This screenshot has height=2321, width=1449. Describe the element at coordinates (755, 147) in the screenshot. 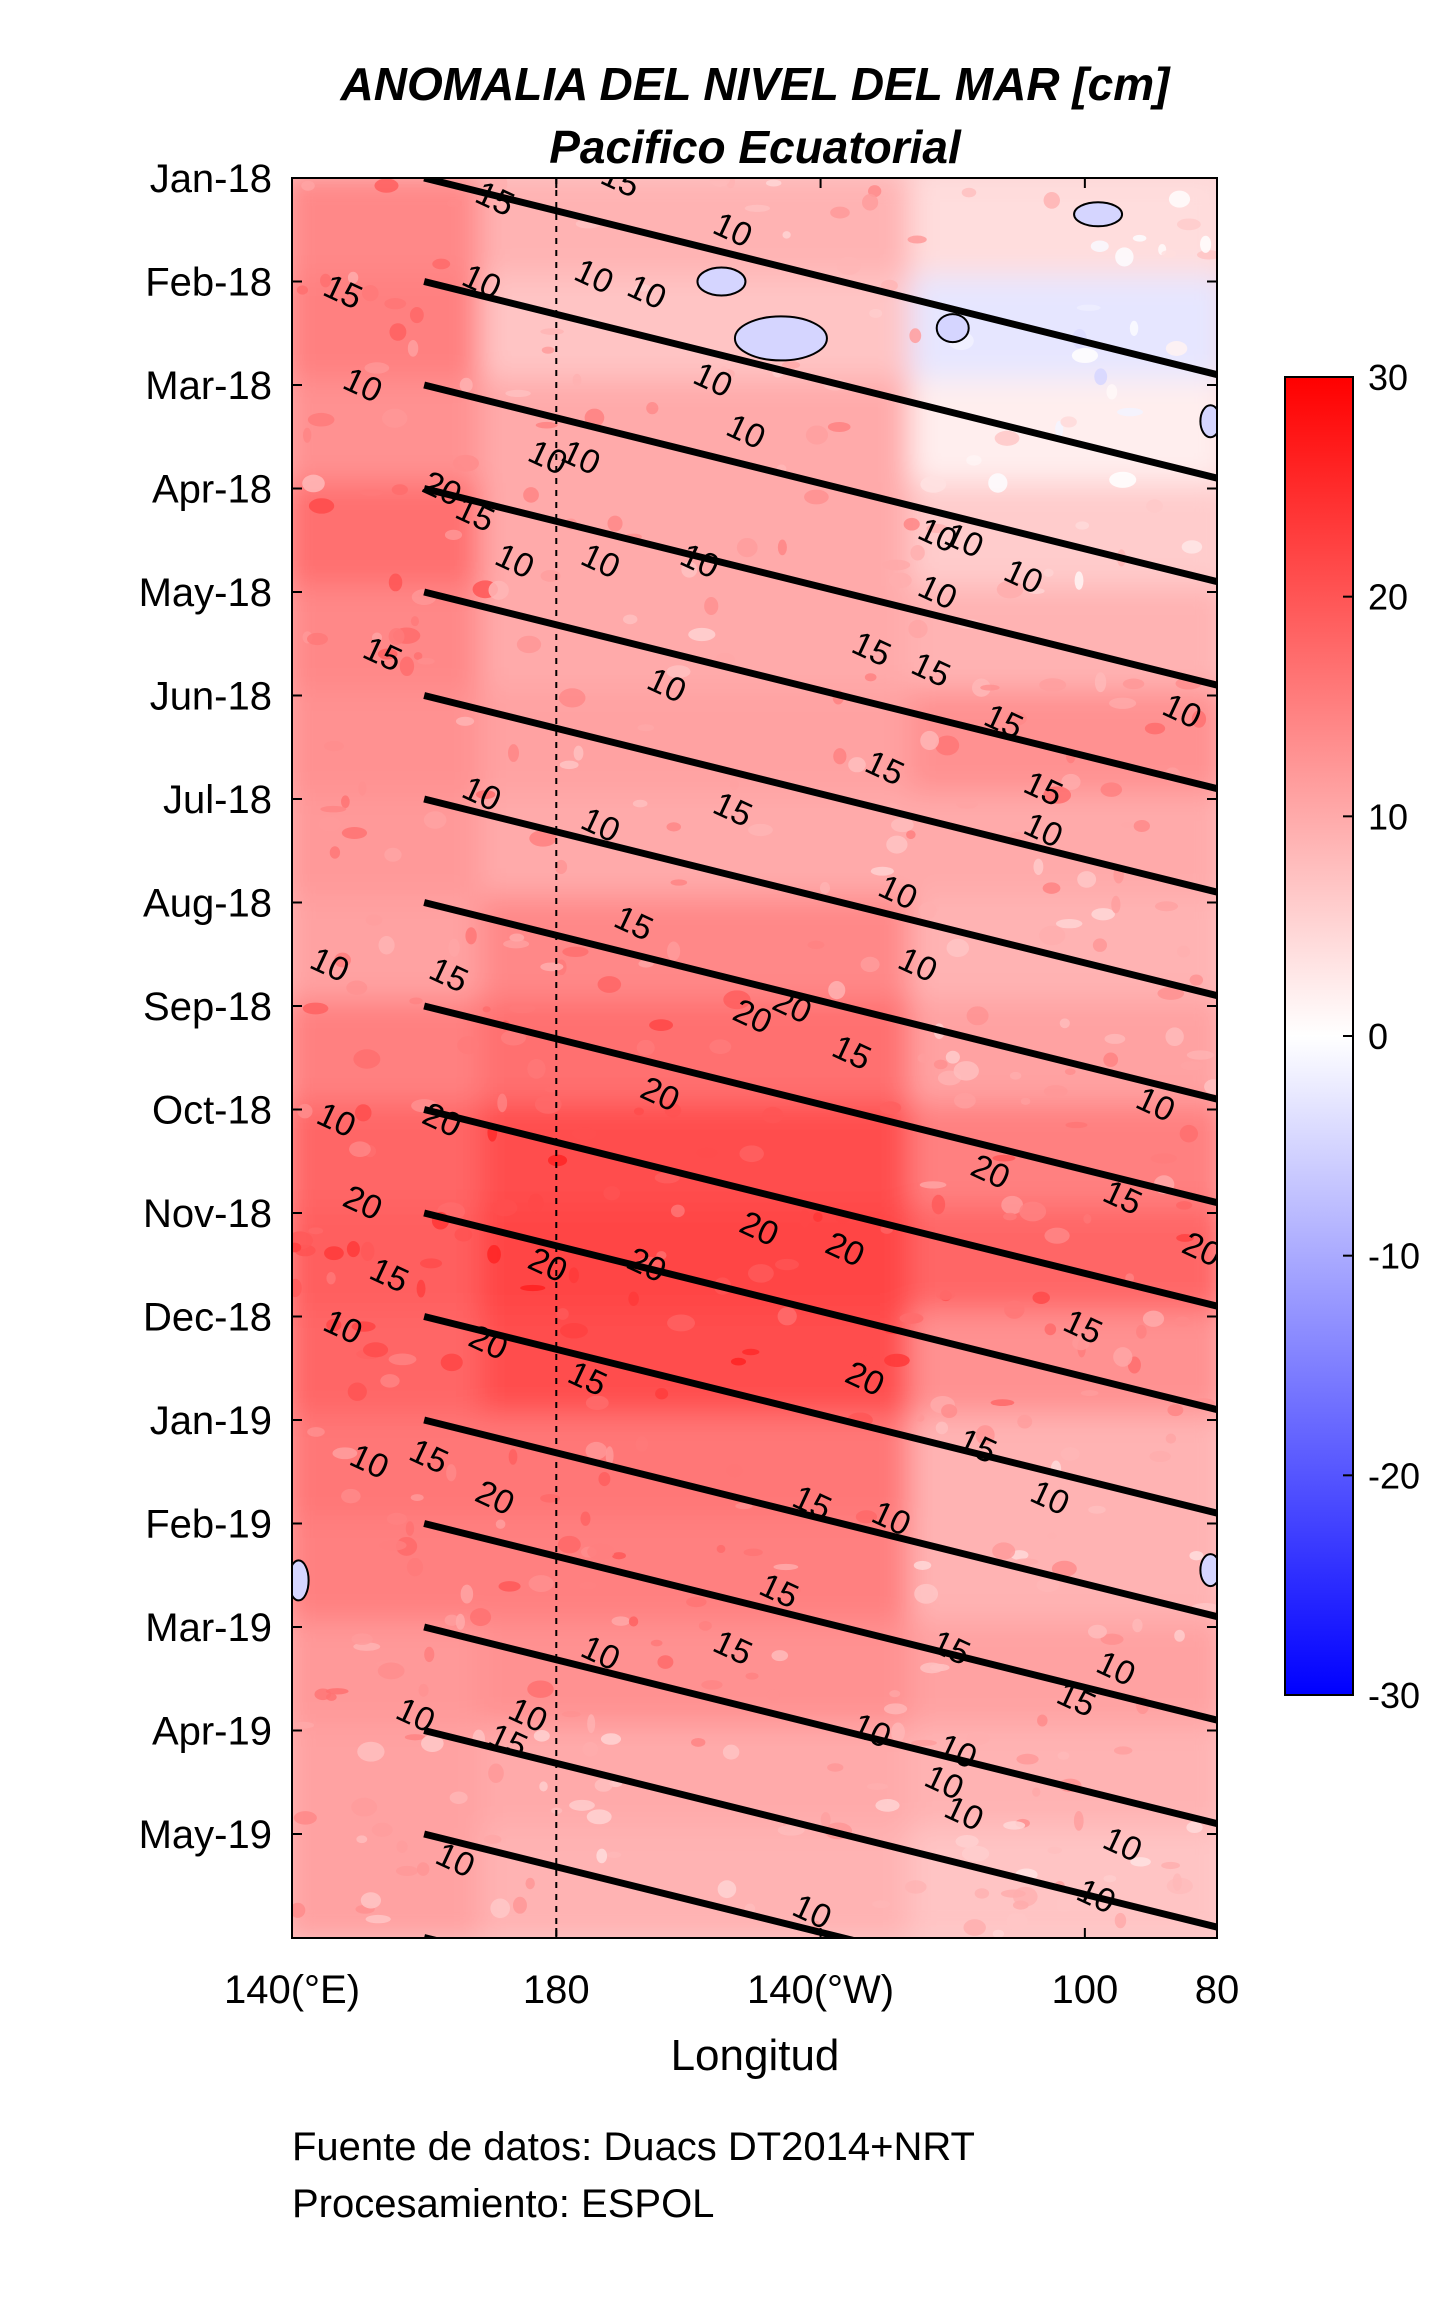

I see `chart-subtitle: Pacifico Ecuatorial` at that location.